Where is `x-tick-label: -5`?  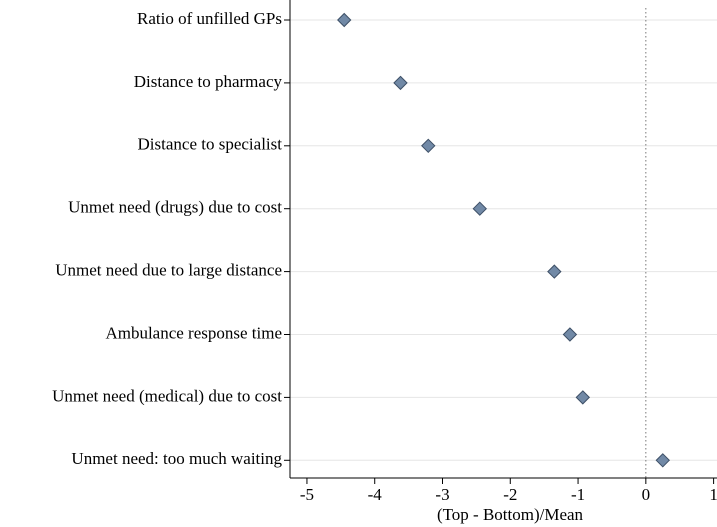 x-tick-label: -5 is located at coordinates (307, 494).